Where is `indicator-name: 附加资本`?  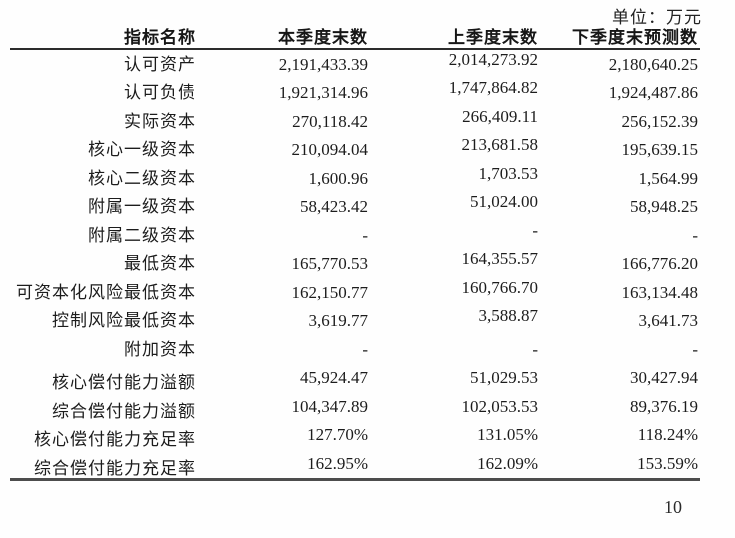 indicator-name: 附加资本 is located at coordinates (160, 349).